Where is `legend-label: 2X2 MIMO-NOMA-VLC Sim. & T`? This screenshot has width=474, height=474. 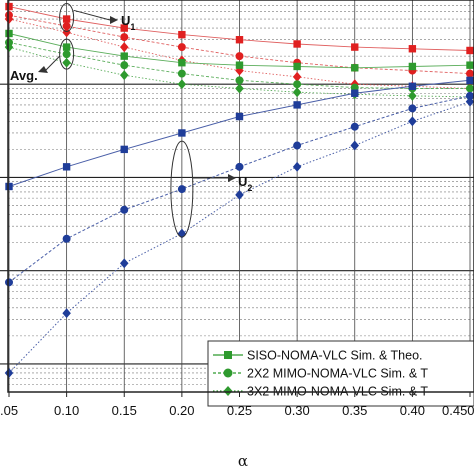 legend-label: 2X2 MIMO-NOMA-VLC Sim. & T is located at coordinates (337, 374).